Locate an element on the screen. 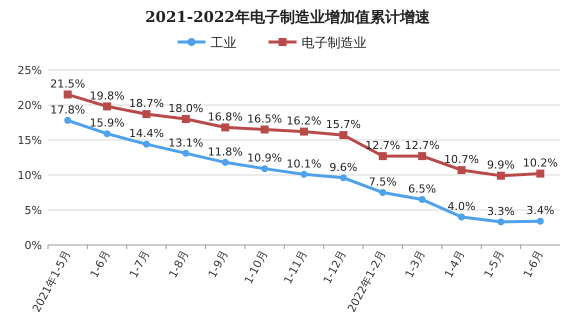 Image resolution: width=575 pixels, height=326 pixels. x-tick-label: 1-10月 is located at coordinates (256, 267).